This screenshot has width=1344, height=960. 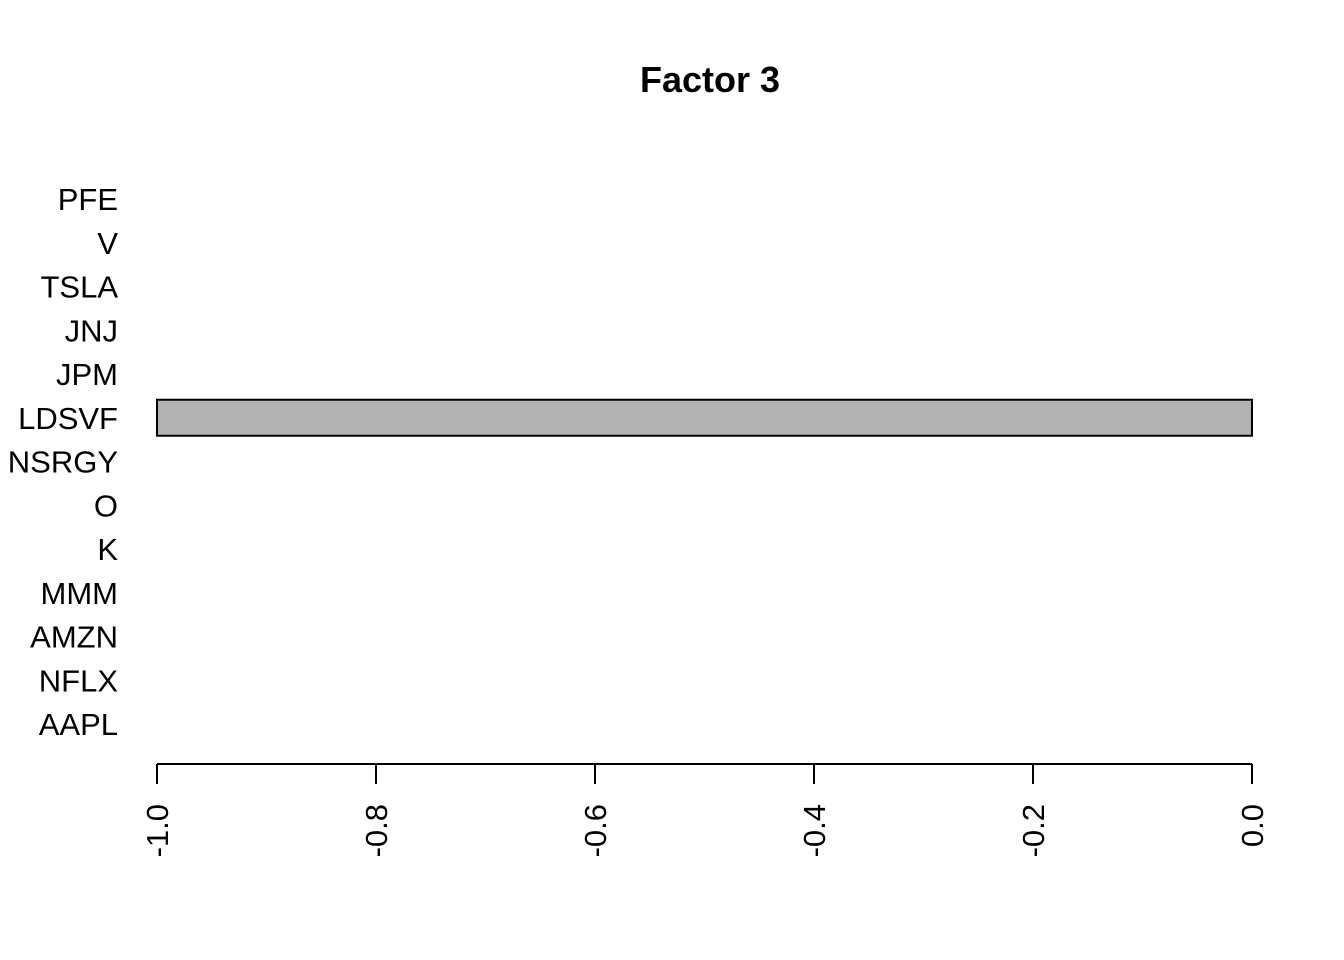 I want to click on x-axis: -1.0 -0.8 -0.6 -0.4 -0.2 0.0, so click(x=705, y=810).